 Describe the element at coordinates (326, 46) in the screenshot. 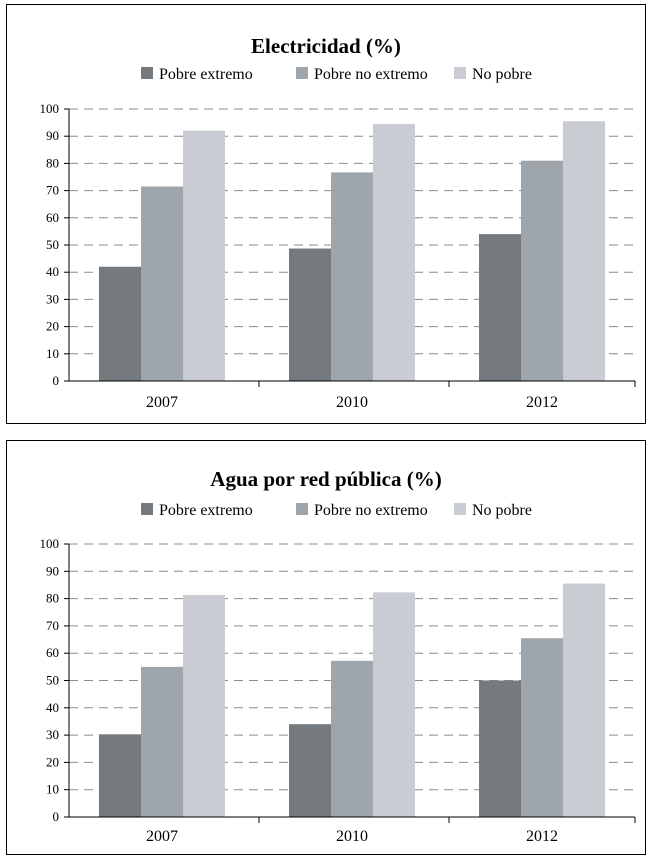

I see `chart-title: Electricidad (%)` at that location.